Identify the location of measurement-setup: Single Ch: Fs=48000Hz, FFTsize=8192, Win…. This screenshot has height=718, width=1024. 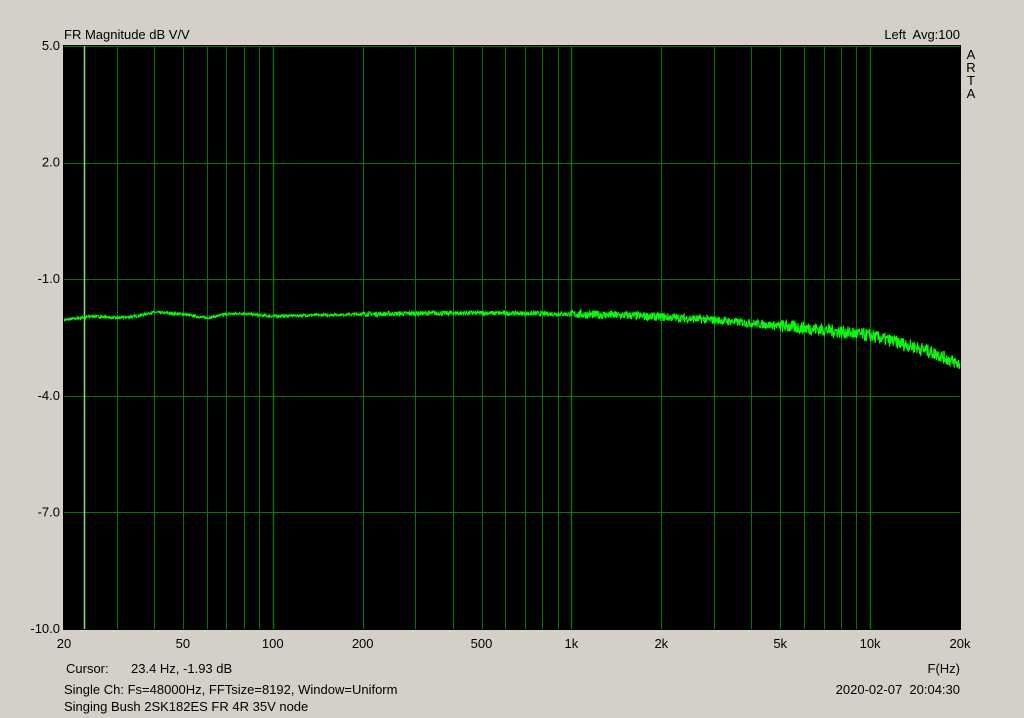
(231, 689).